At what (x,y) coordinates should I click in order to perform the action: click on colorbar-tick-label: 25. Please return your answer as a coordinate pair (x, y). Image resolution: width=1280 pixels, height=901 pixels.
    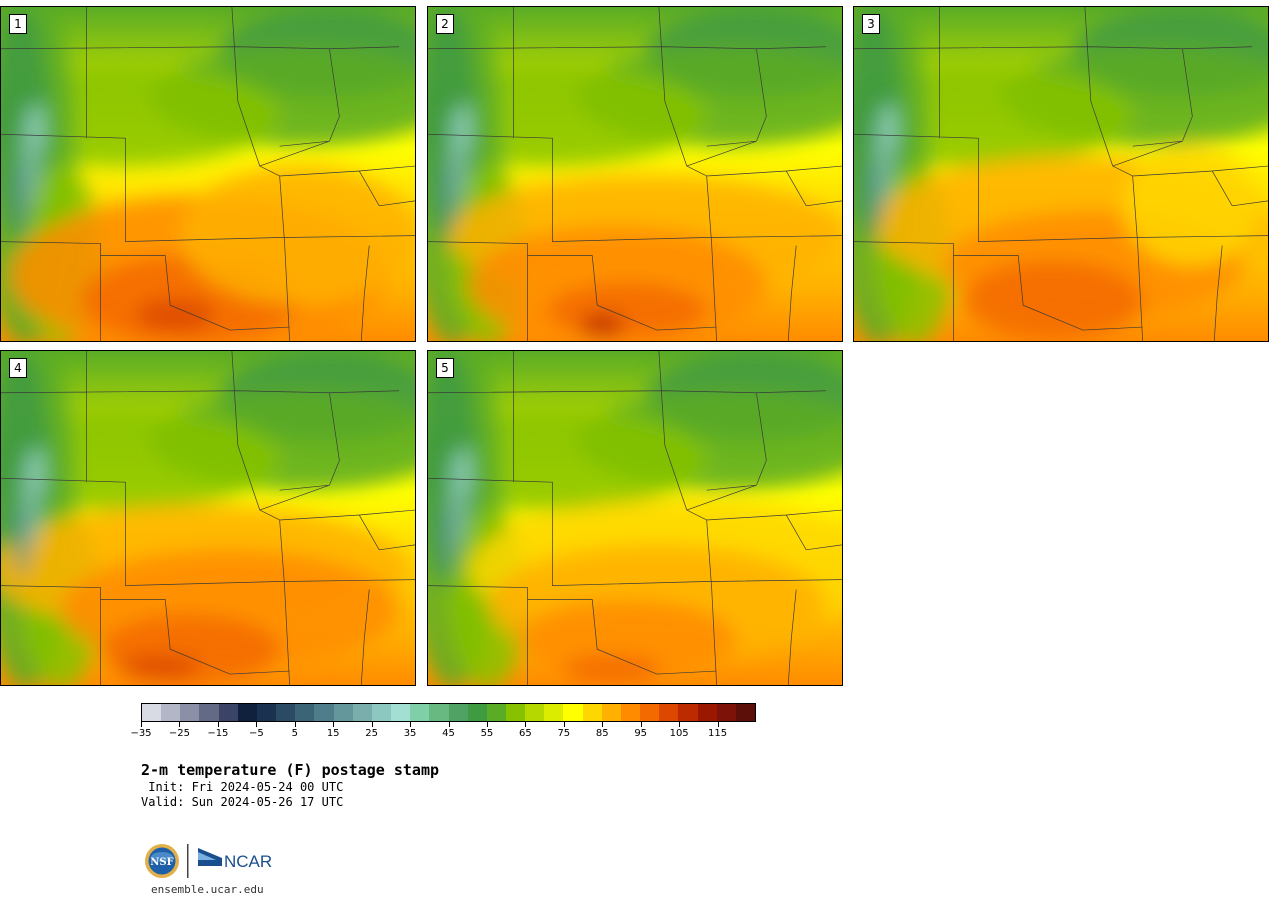
    Looking at the image, I should click on (371, 733).